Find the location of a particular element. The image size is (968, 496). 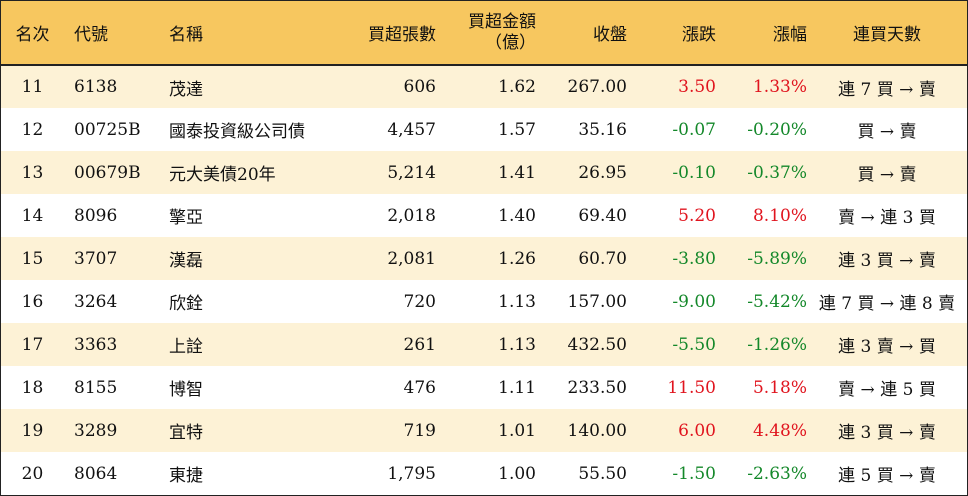

change-pct-cell: 8.10% is located at coordinates (779, 215).